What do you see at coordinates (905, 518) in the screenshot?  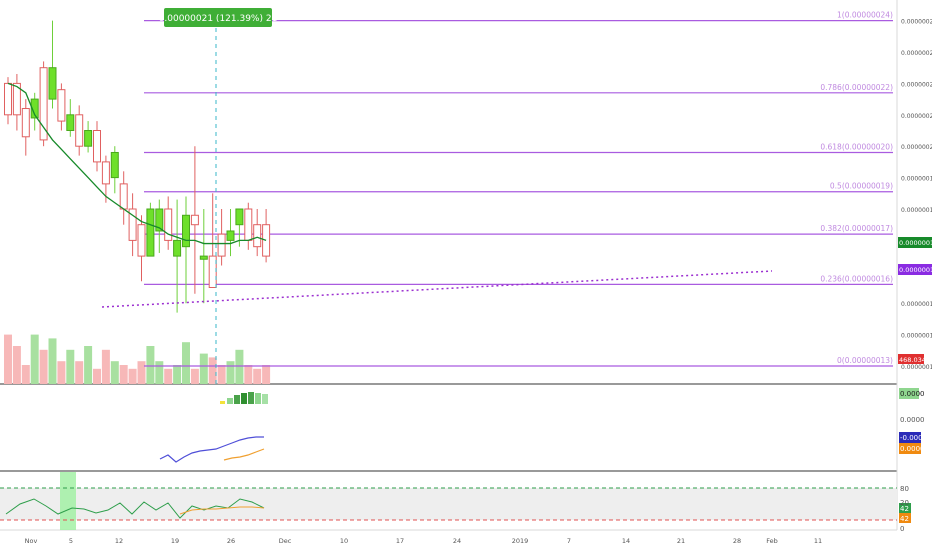 I see `rsi-tag2-box` at bounding box center [905, 518].